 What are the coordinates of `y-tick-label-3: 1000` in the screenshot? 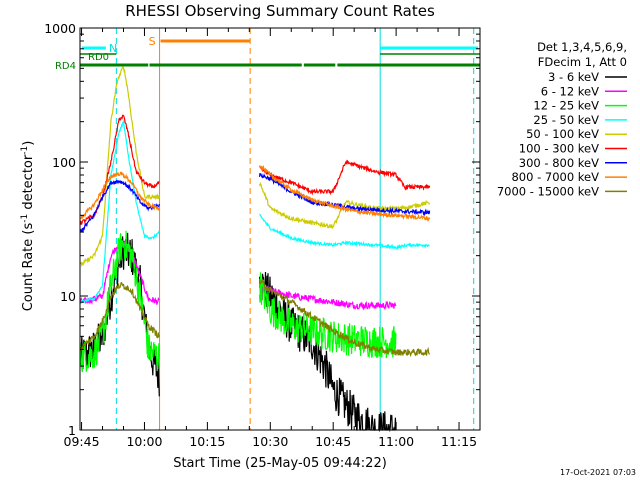 It's located at (60, 28).